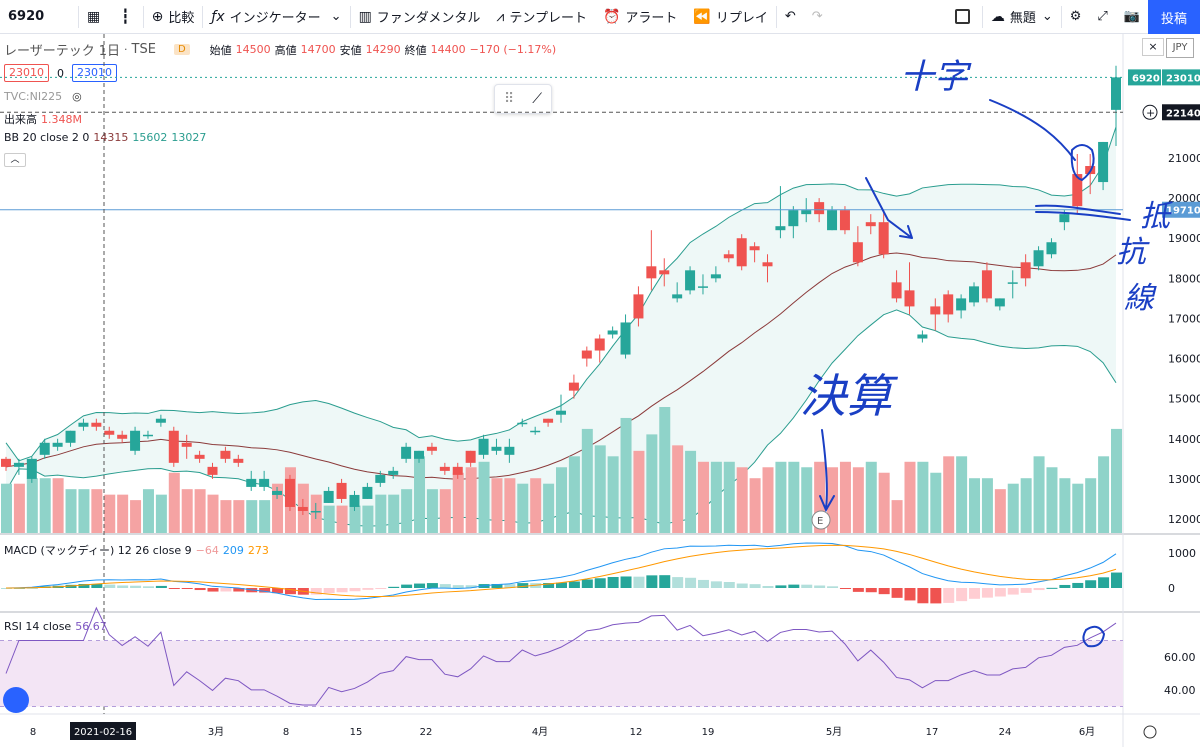  What do you see at coordinates (962, 17) in the screenshot?
I see `fullscreen-layout-icon` at bounding box center [962, 17].